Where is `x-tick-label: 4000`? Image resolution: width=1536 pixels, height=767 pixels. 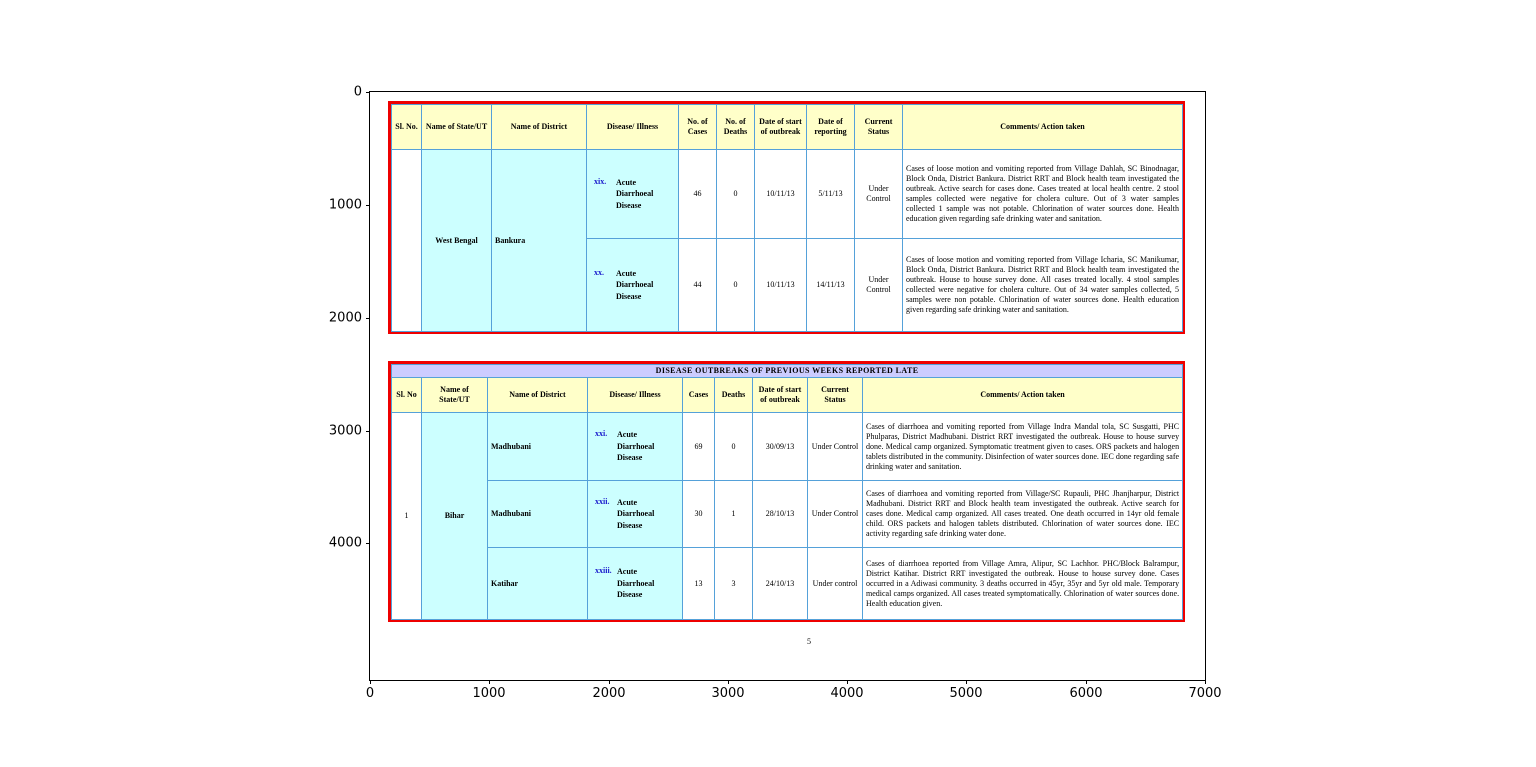 x-tick-label: 4000 is located at coordinates (847, 693).